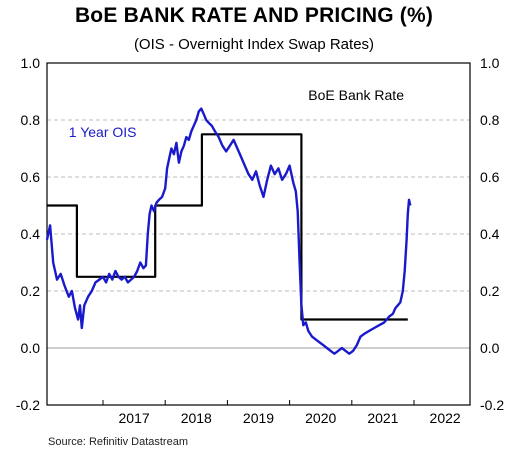  Describe the element at coordinates (31, 120) in the screenshot. I see `y-tick-left: 0.8` at that location.